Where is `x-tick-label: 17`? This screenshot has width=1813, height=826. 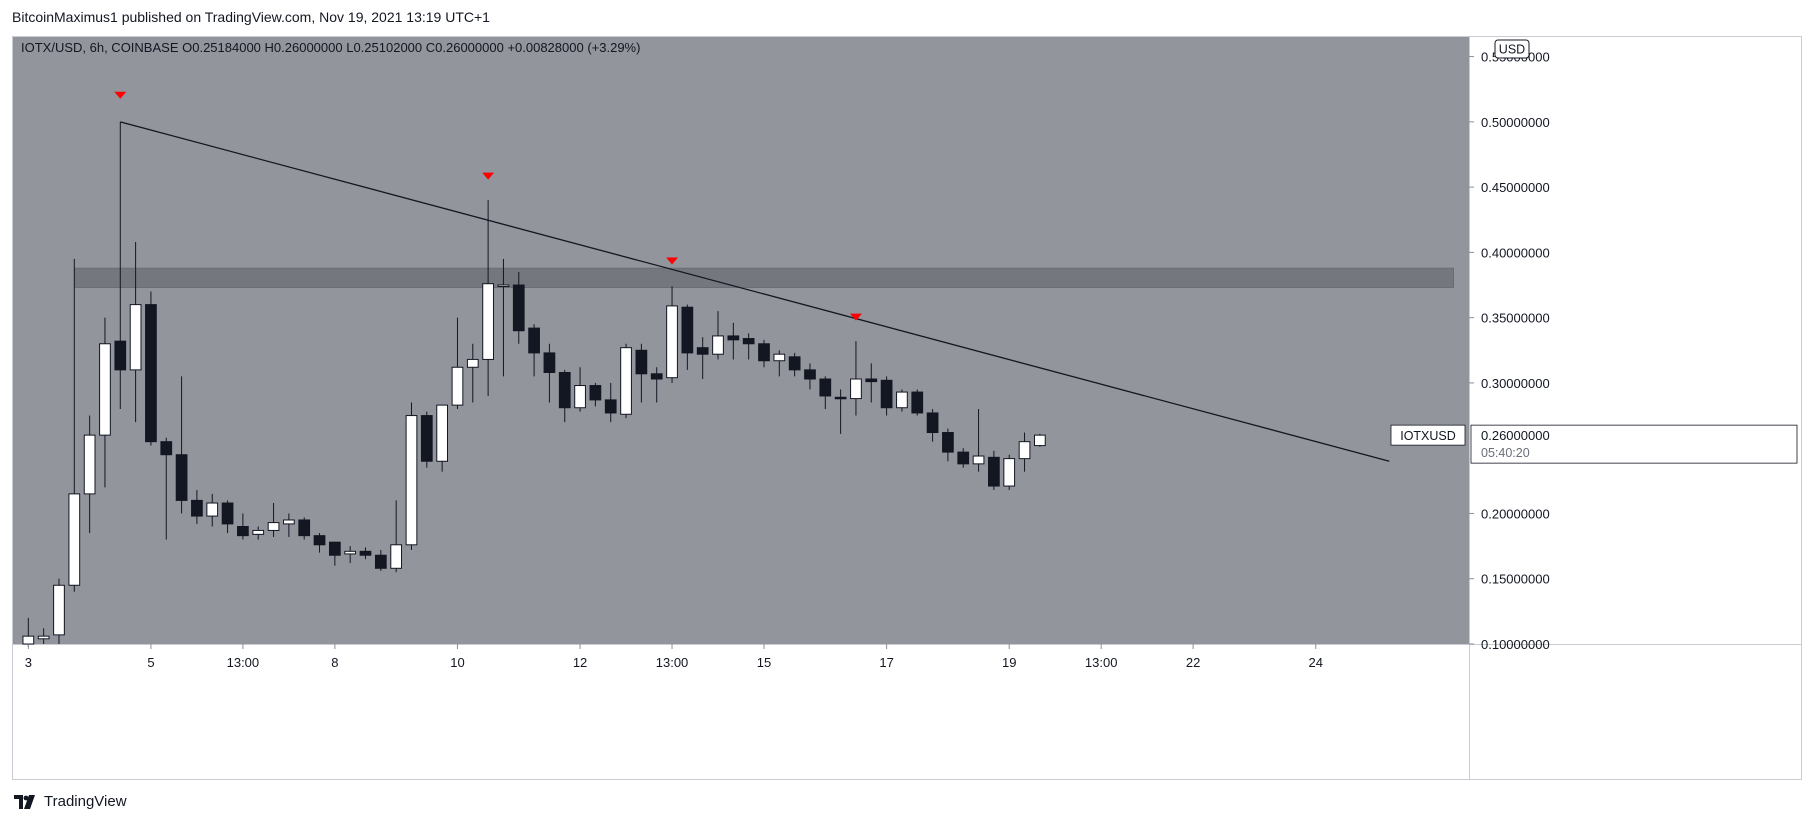 x-tick-label: 17 is located at coordinates (886, 662).